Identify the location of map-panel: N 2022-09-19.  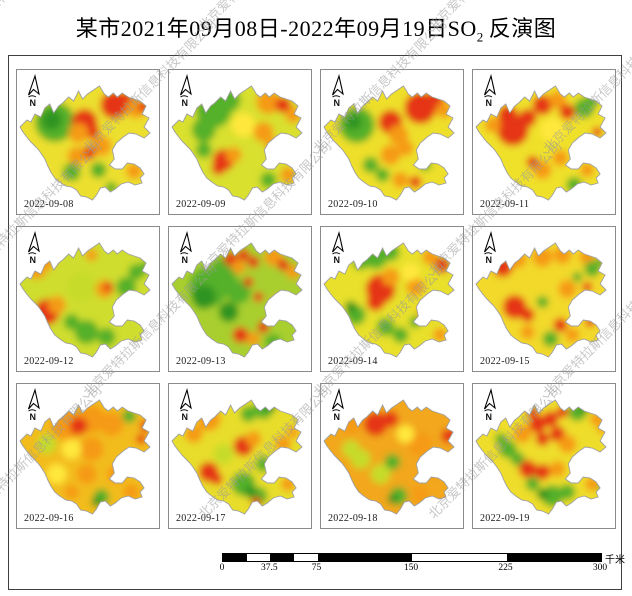
(544, 456).